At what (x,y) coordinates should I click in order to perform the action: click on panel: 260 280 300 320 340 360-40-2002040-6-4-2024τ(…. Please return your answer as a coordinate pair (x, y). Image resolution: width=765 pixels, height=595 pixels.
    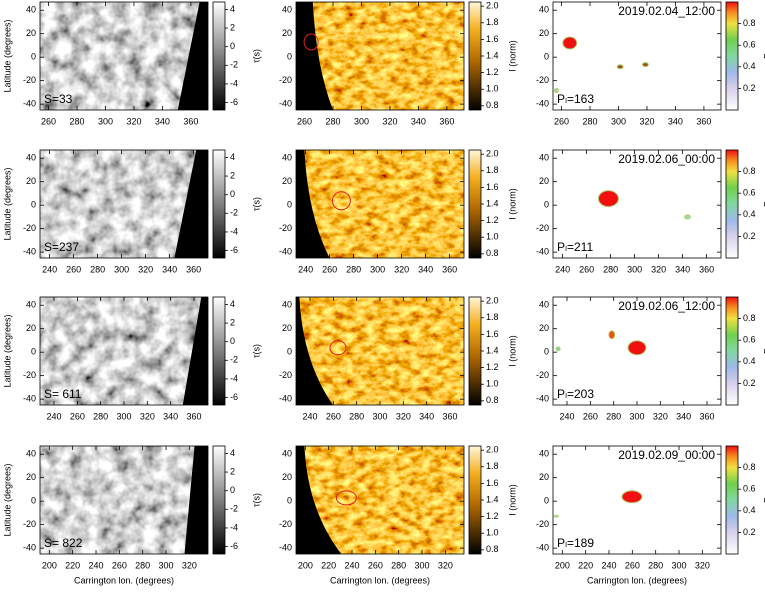
    Looking at the image, I should click on (131, 63).